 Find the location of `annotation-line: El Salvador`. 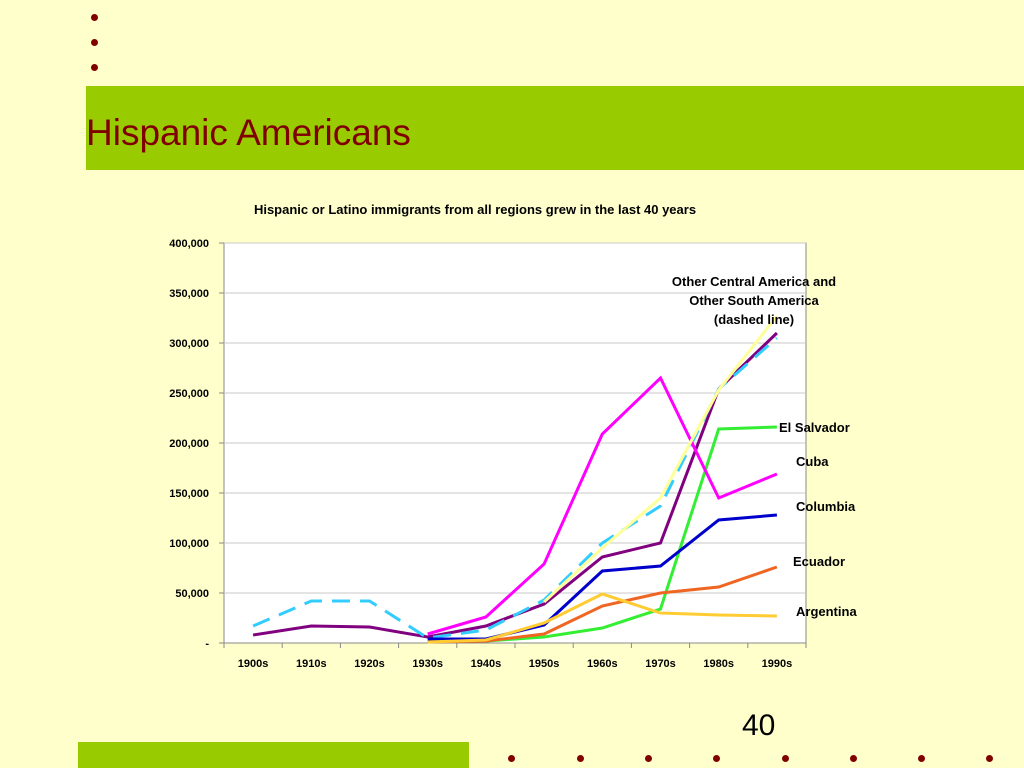

annotation-line: El Salvador is located at coordinates (814, 427).